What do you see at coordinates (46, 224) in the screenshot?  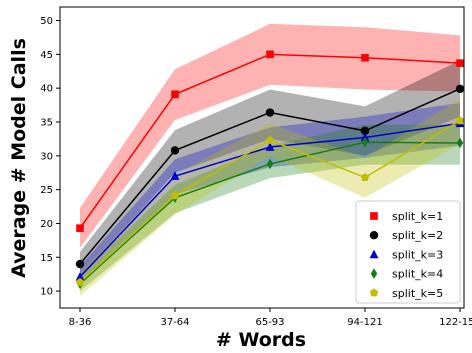 I see `y-tick-label: 20` at bounding box center [46, 224].